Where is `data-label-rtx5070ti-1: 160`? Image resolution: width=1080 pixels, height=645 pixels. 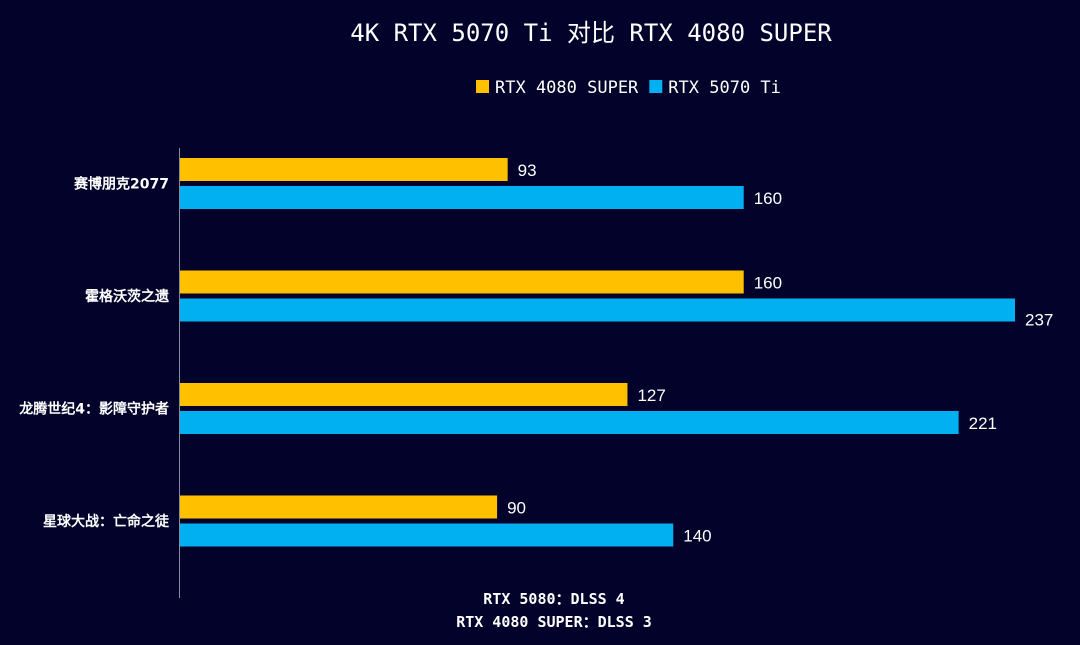 data-label-rtx5070ti-1: 160 is located at coordinates (768, 198).